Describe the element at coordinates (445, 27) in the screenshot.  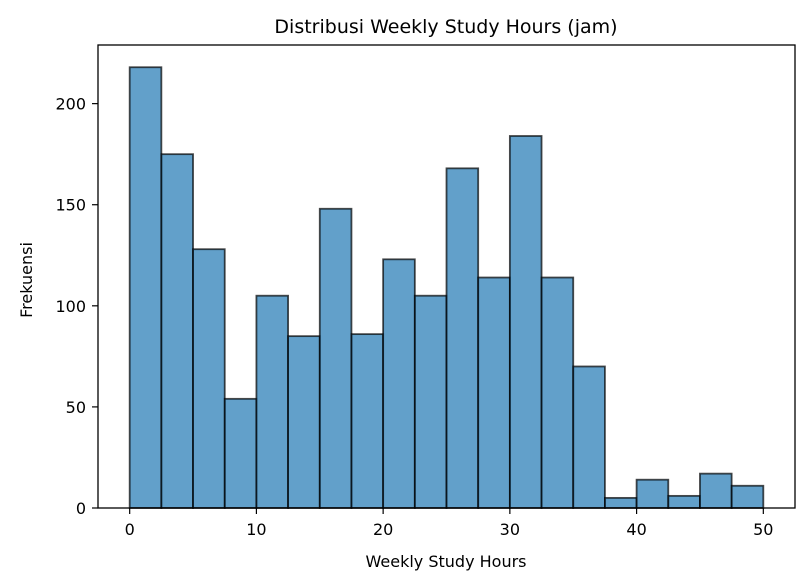
I see `chart-title: Distribusi Weekly Study Hours (jam)` at that location.